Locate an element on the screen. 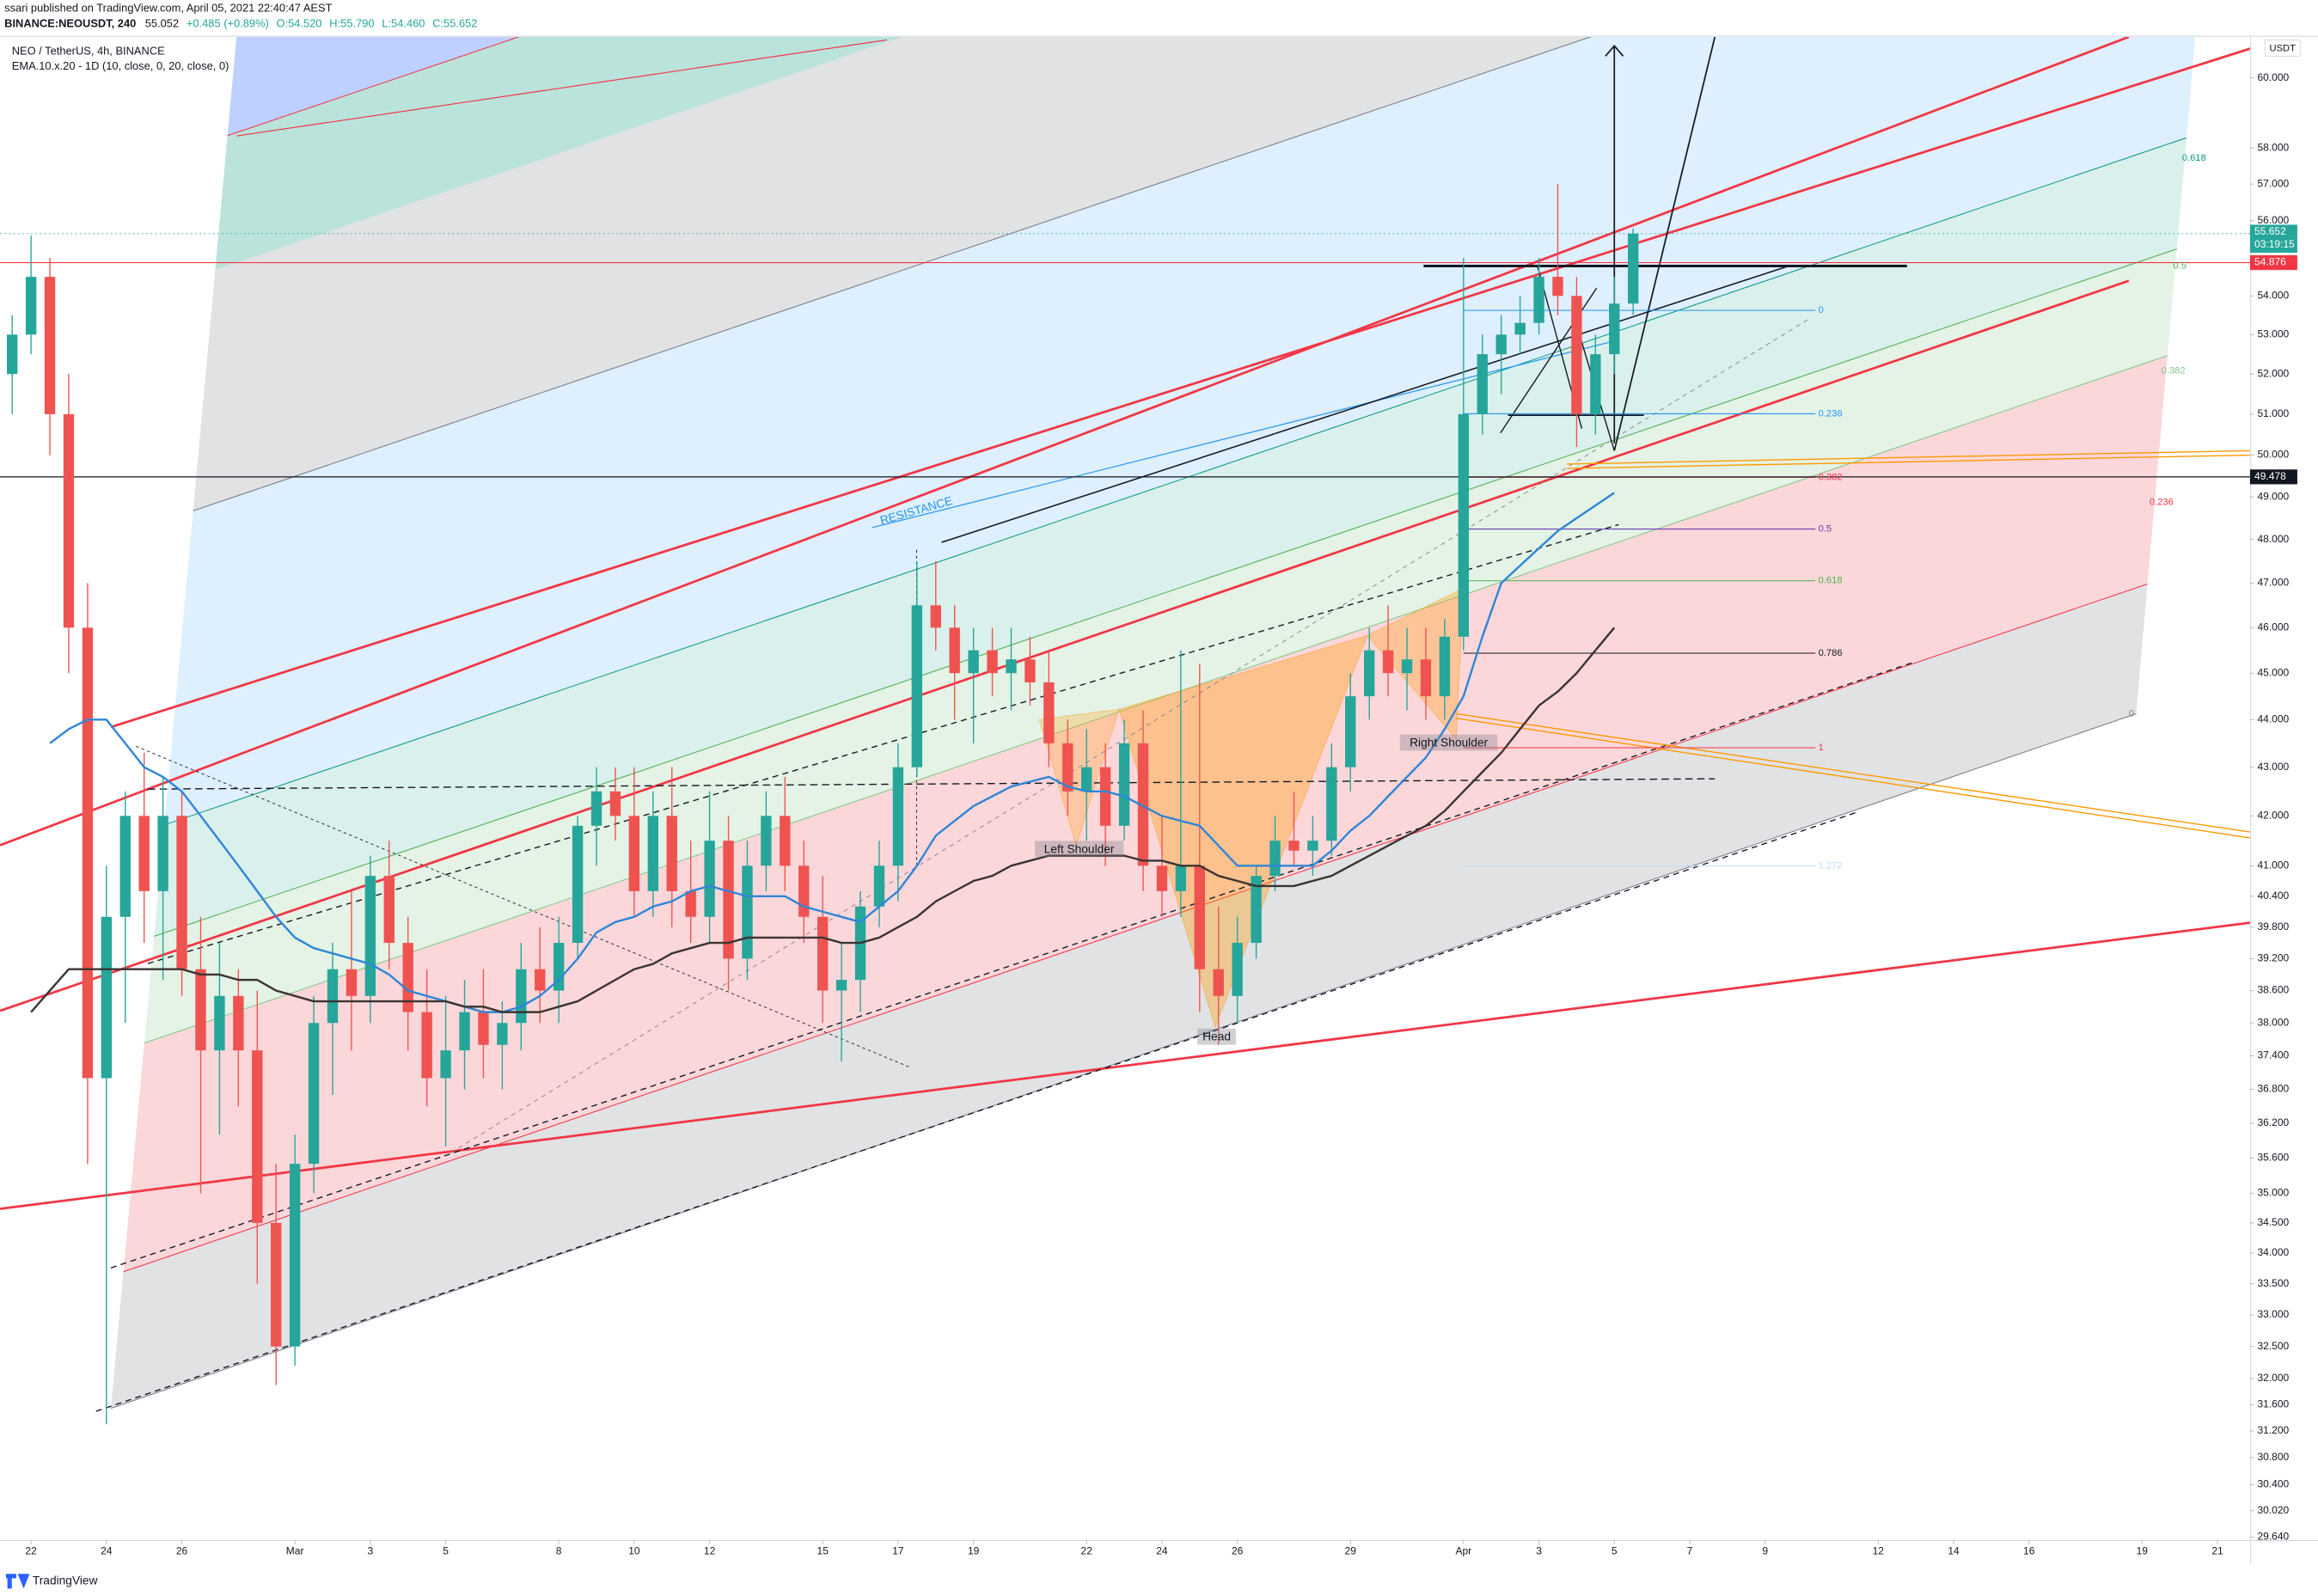 This screenshot has height=1596, width=2318. x-tick-label: 24 is located at coordinates (107, 1551).